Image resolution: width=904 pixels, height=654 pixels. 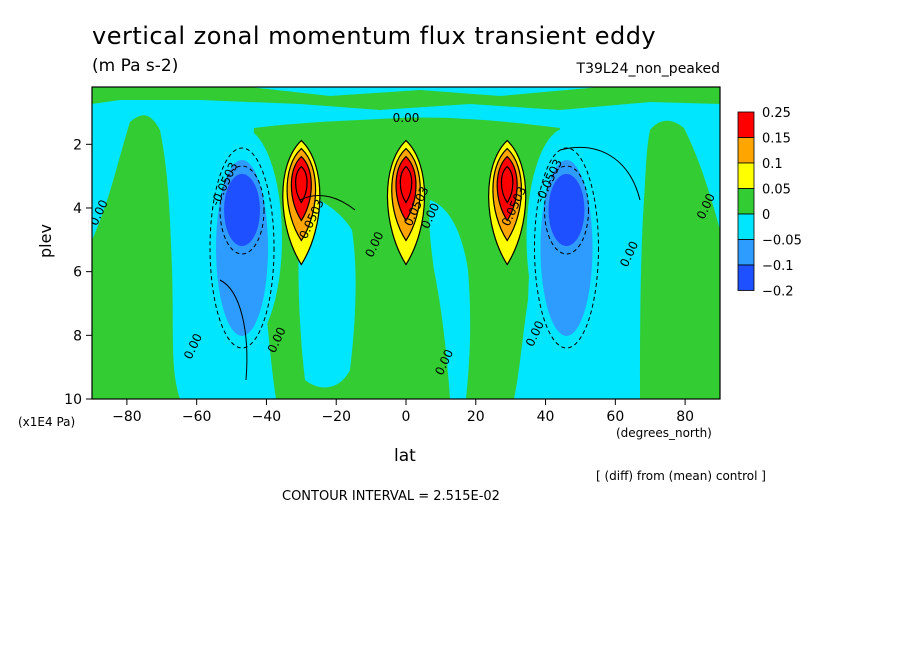 I want to click on y-tick-label: 6, so click(x=77, y=273).